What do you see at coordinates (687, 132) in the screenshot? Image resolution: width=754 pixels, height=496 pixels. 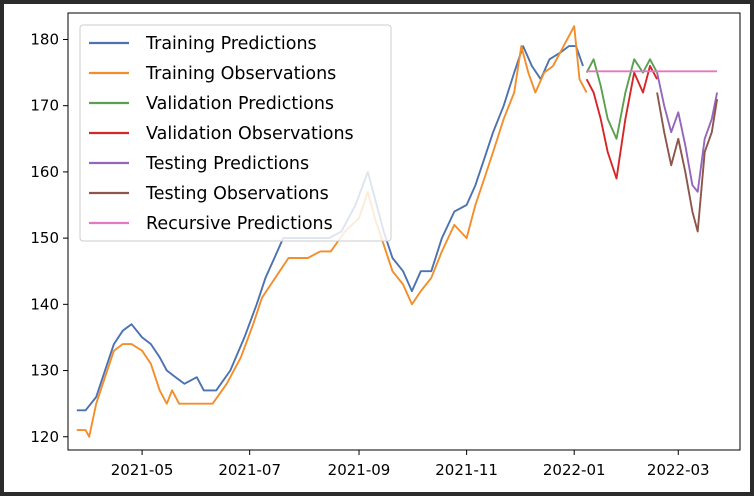 I see `series-line-testing-predictions` at bounding box center [687, 132].